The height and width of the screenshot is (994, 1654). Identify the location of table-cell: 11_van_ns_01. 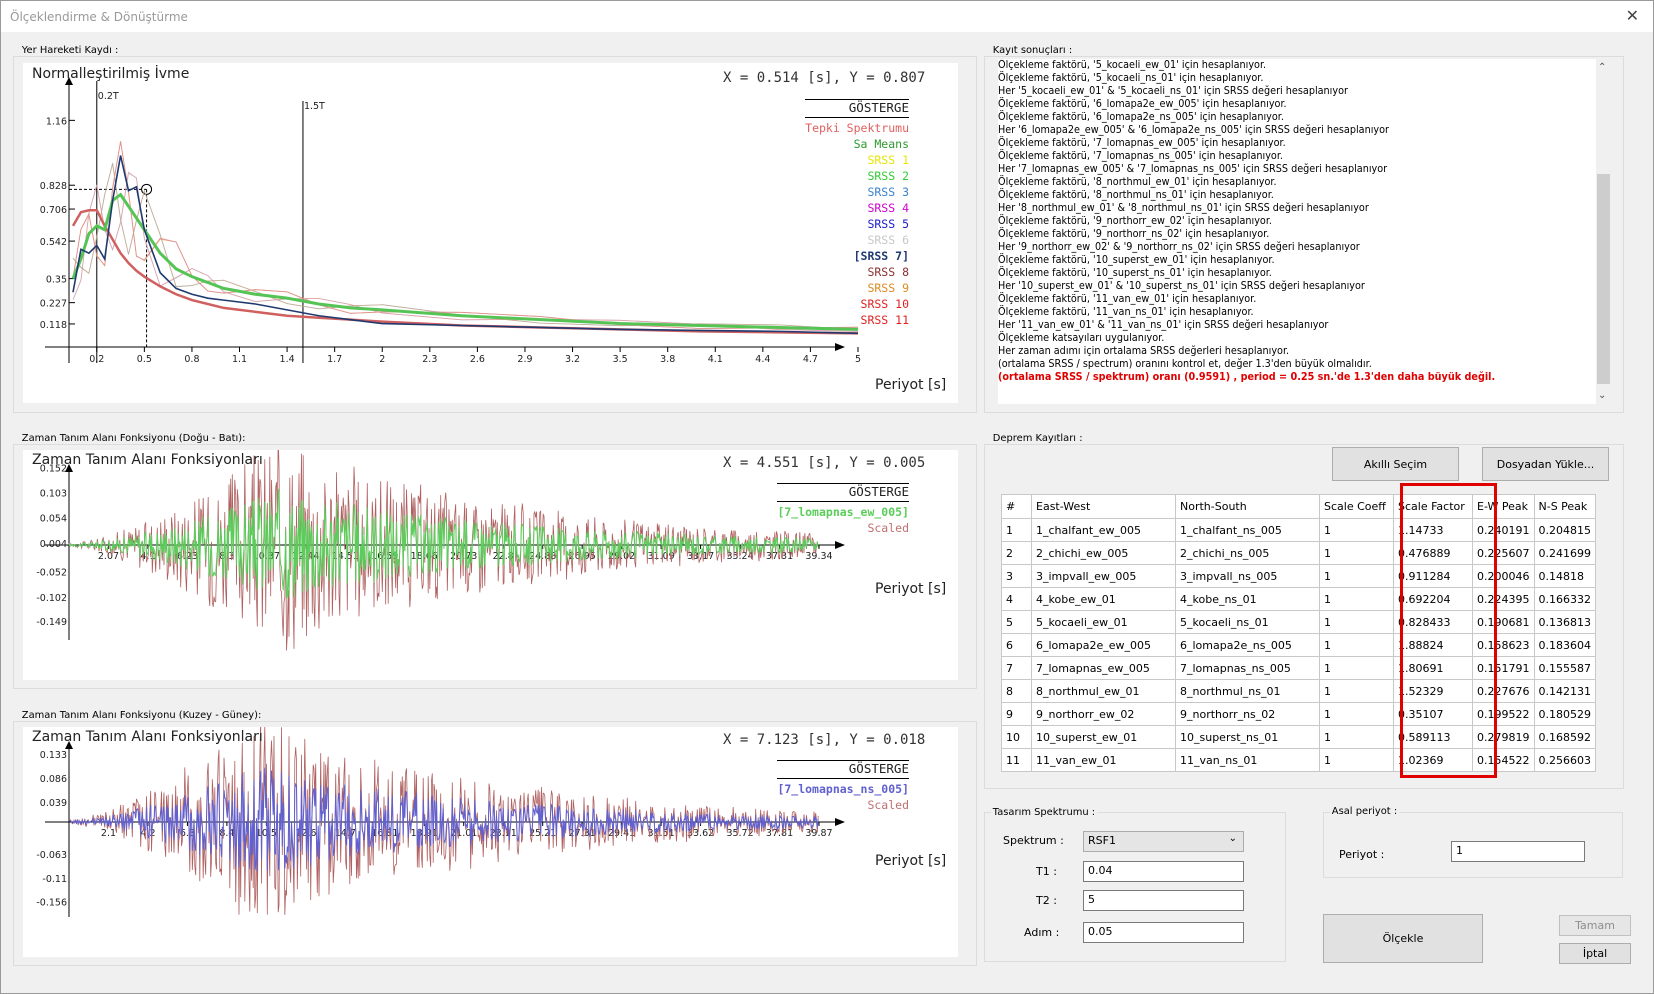
(1247, 760).